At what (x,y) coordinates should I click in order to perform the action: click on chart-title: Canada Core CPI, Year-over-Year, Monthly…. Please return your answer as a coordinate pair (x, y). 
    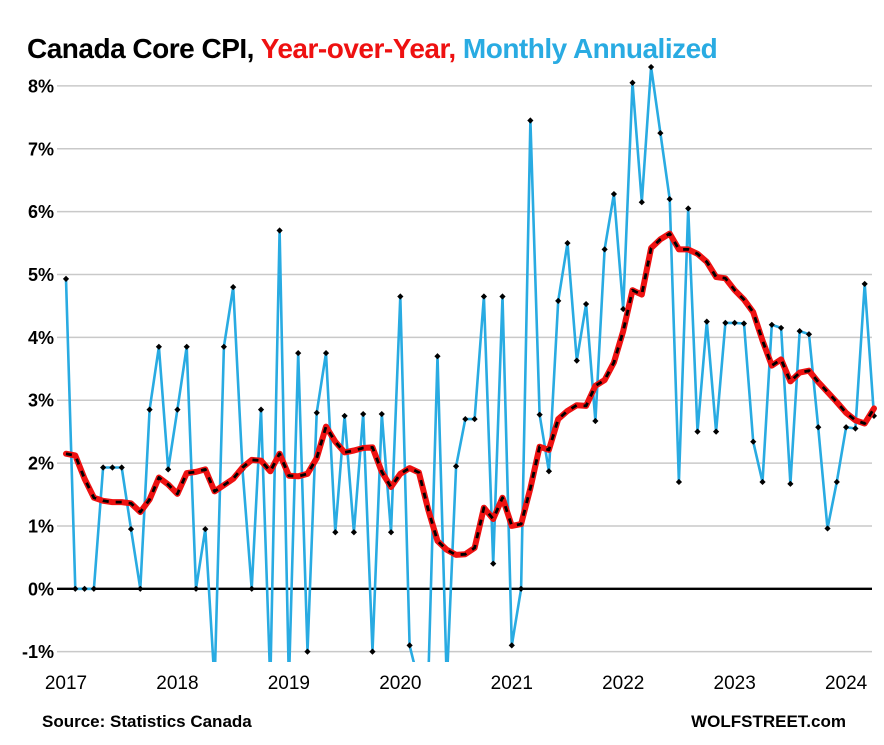
    Looking at the image, I should click on (372, 48).